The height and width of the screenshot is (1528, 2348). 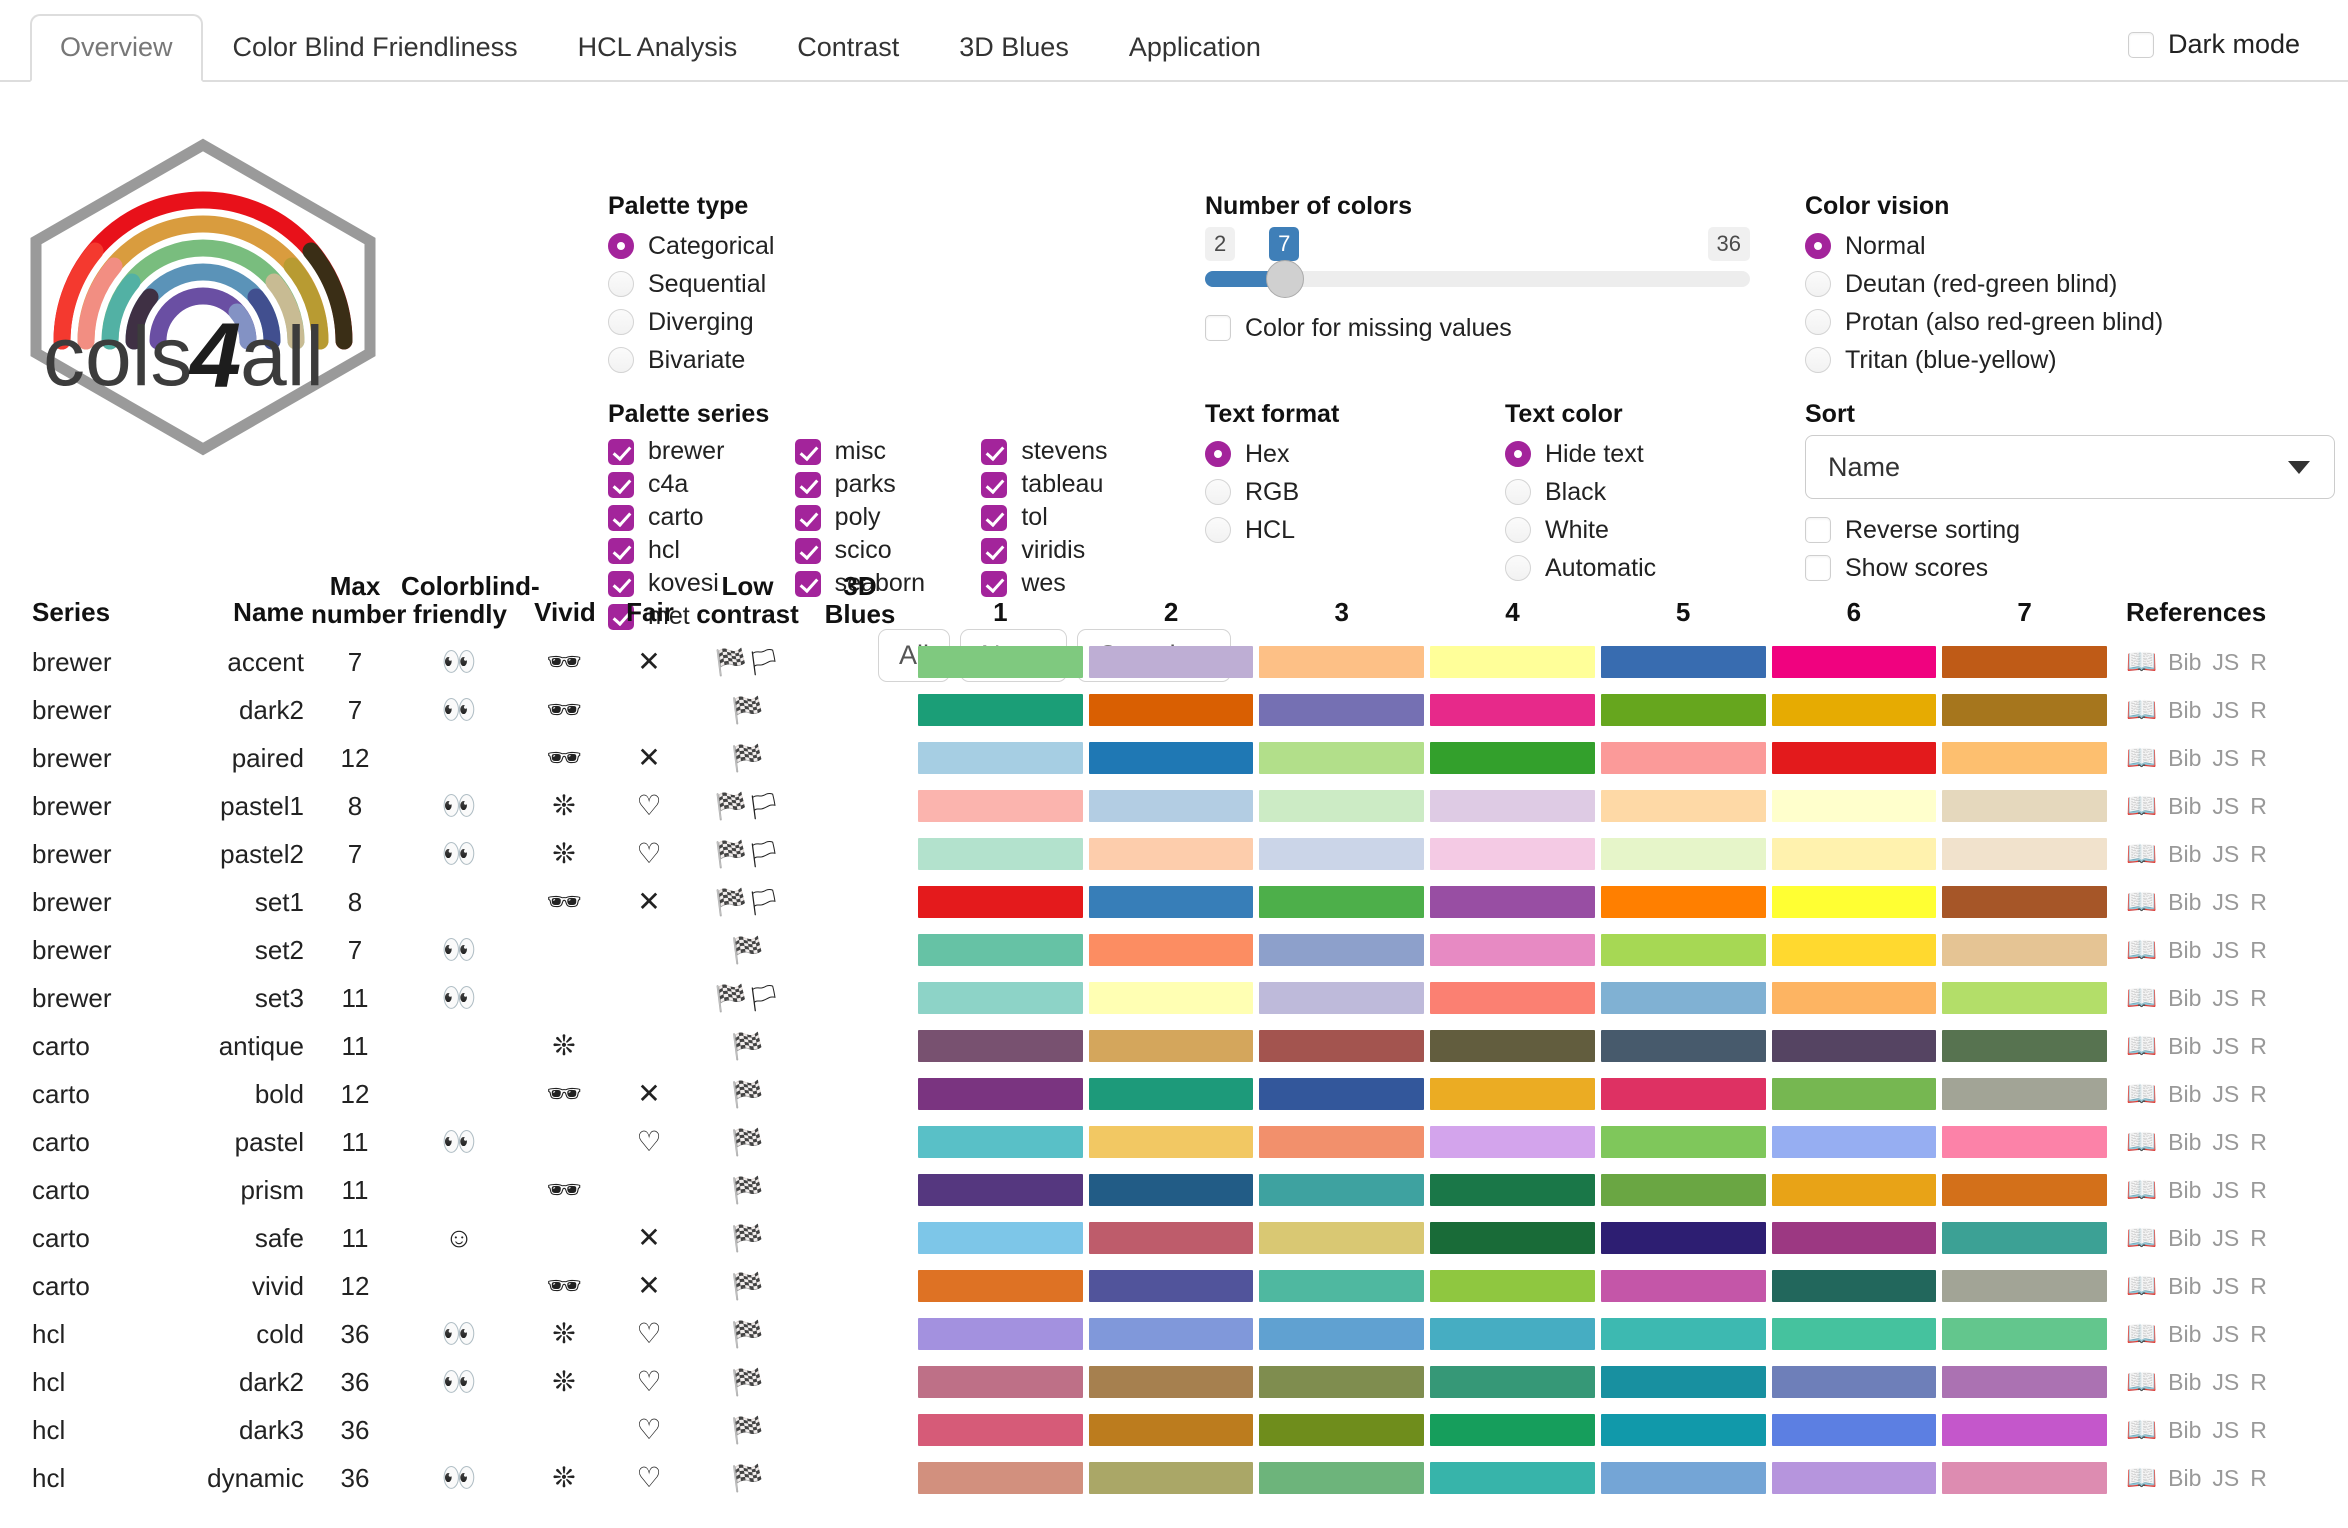 I want to click on palette-type-option-sequential: Sequential, so click(x=718, y=284).